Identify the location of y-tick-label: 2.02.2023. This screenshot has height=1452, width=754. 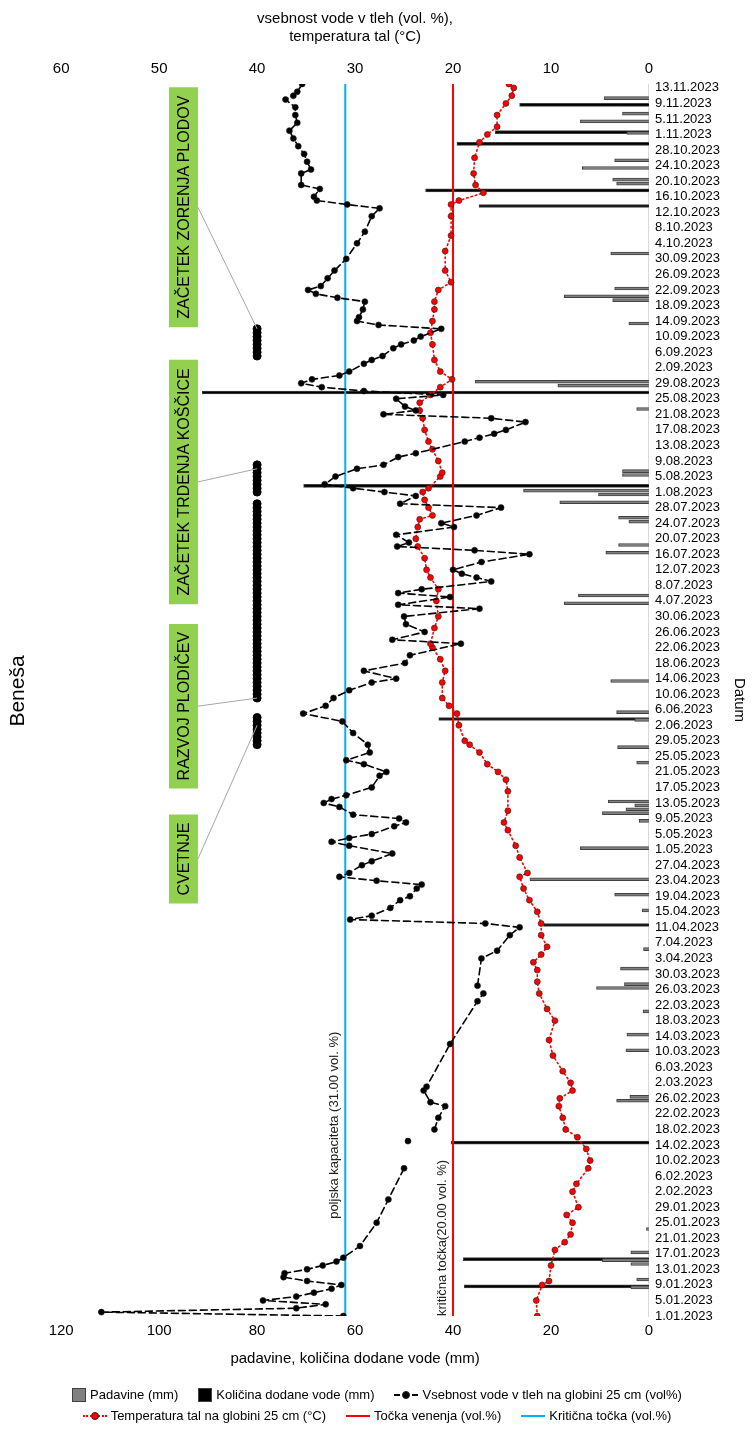
(683, 1191).